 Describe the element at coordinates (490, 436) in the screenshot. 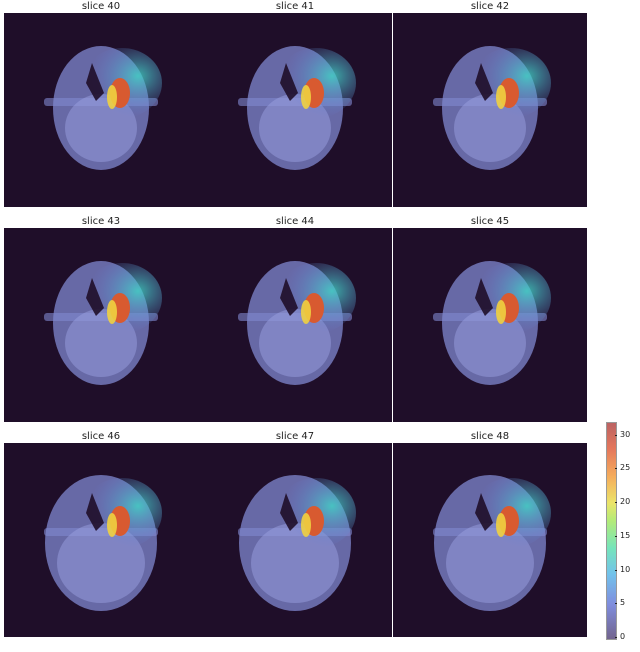

I see `panel-title: slice 48` at that location.